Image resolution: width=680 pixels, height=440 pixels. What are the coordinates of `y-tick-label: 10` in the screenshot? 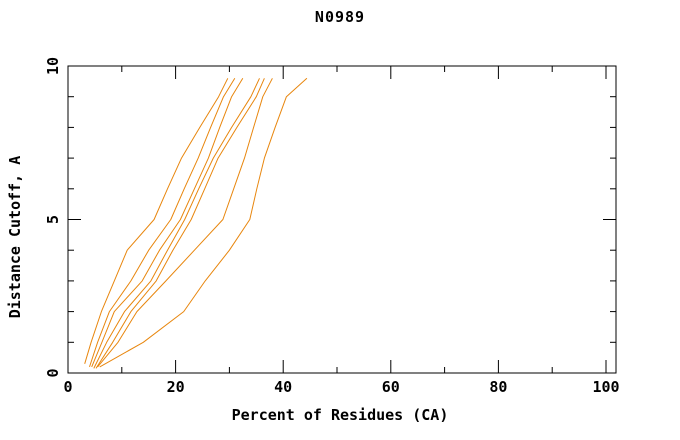 It's located at (53, 66).